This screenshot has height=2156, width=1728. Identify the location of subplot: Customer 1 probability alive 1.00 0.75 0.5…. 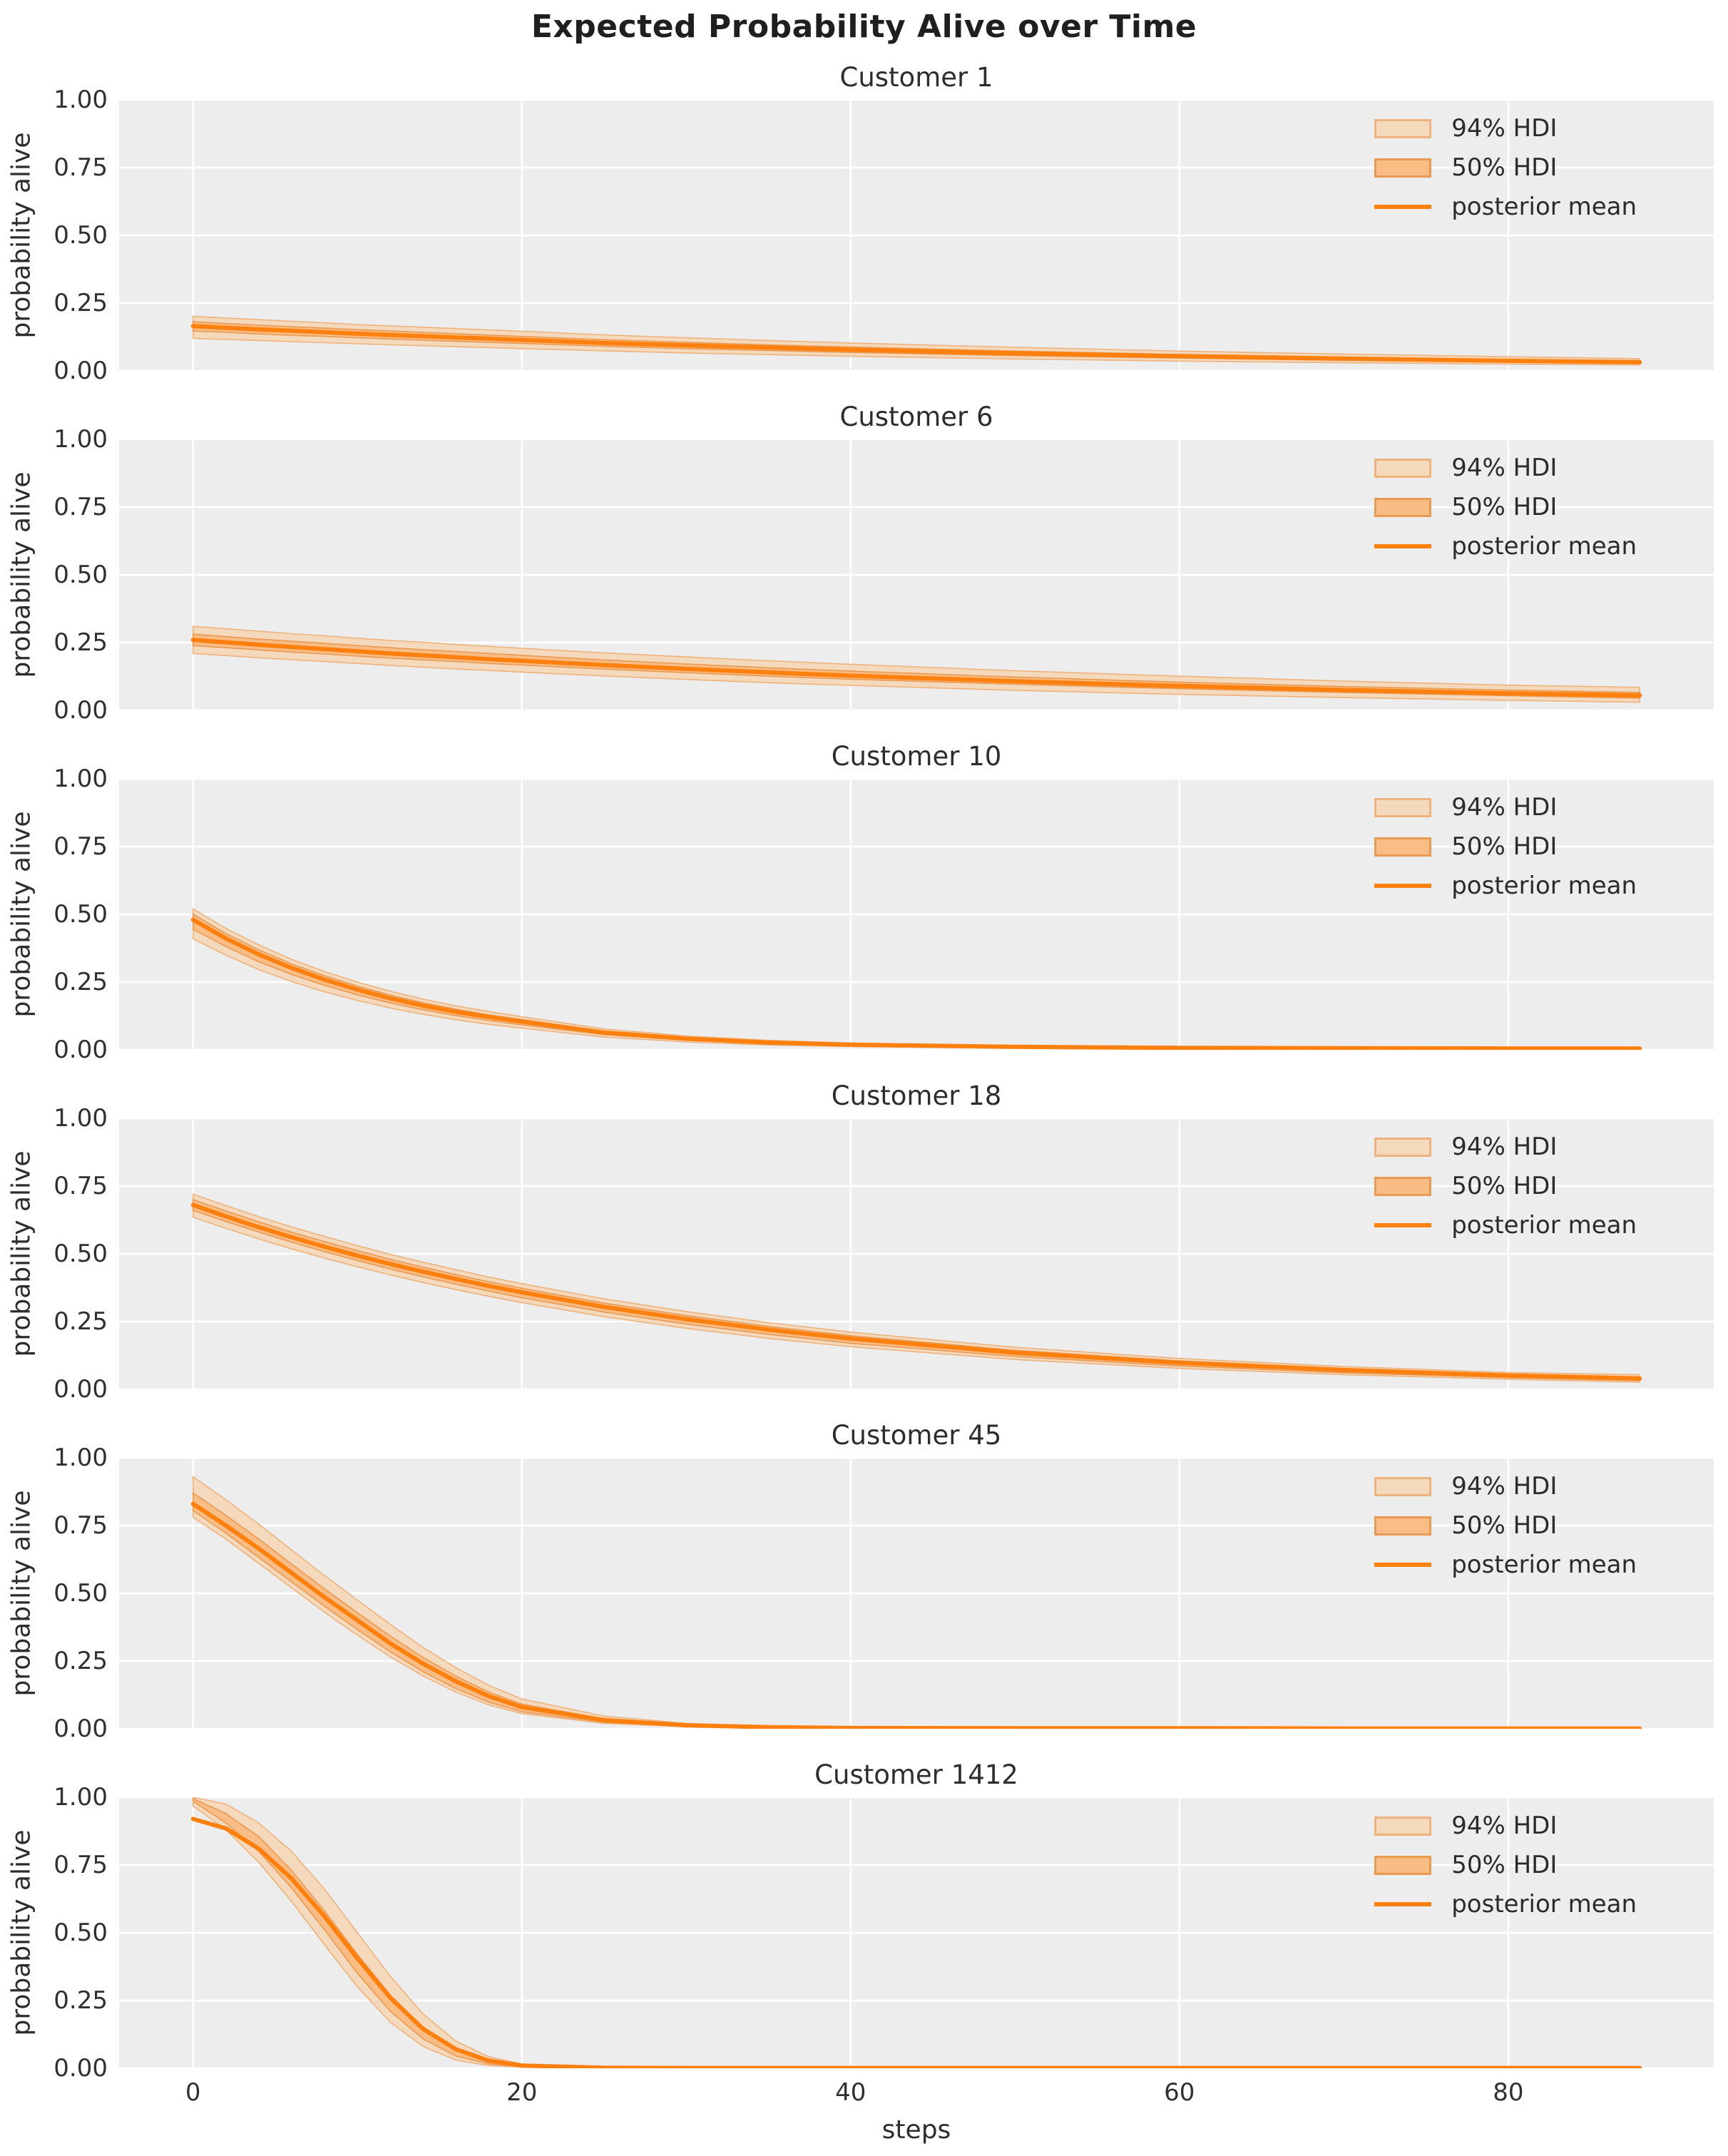
(860, 223).